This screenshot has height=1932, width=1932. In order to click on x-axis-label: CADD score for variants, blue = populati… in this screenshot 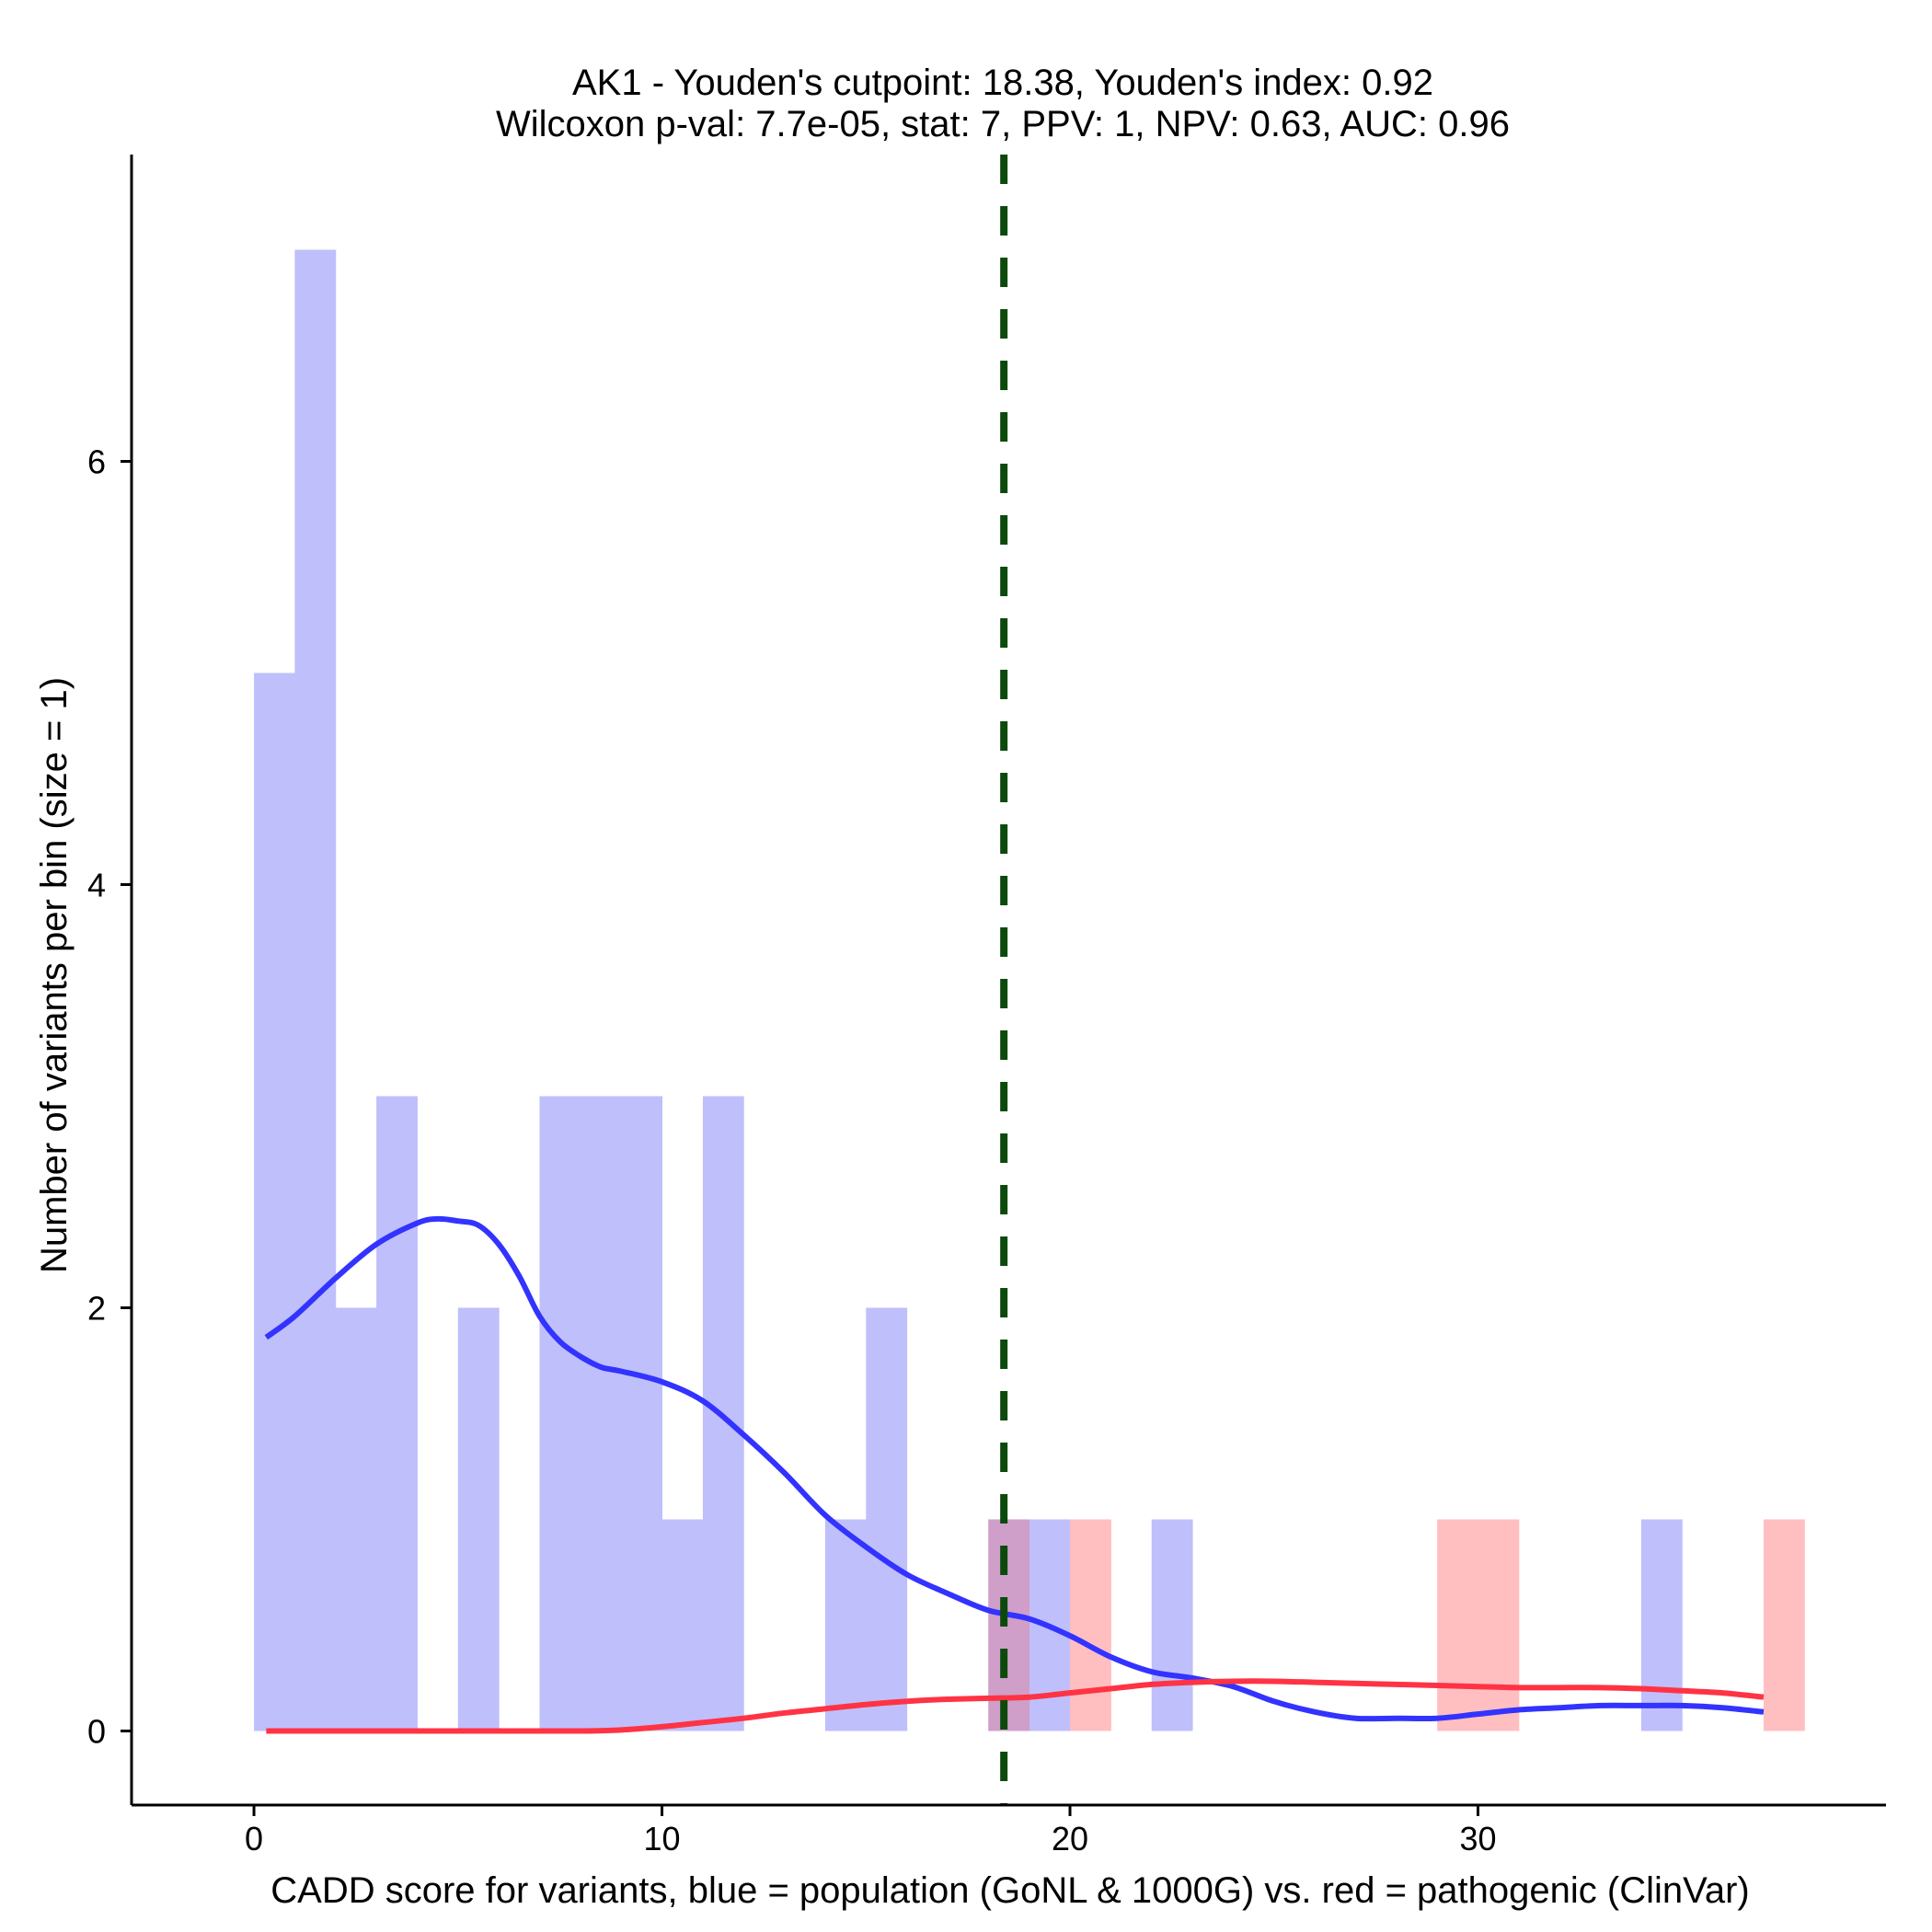, I will do `click(1009, 1890)`.